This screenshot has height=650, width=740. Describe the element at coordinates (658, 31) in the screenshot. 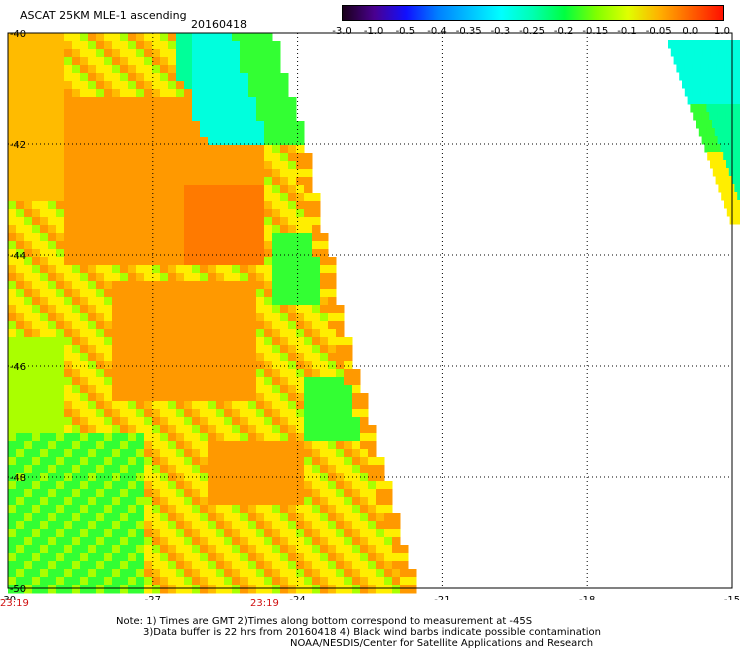

I see `color-scale-tick: -0.05` at that location.